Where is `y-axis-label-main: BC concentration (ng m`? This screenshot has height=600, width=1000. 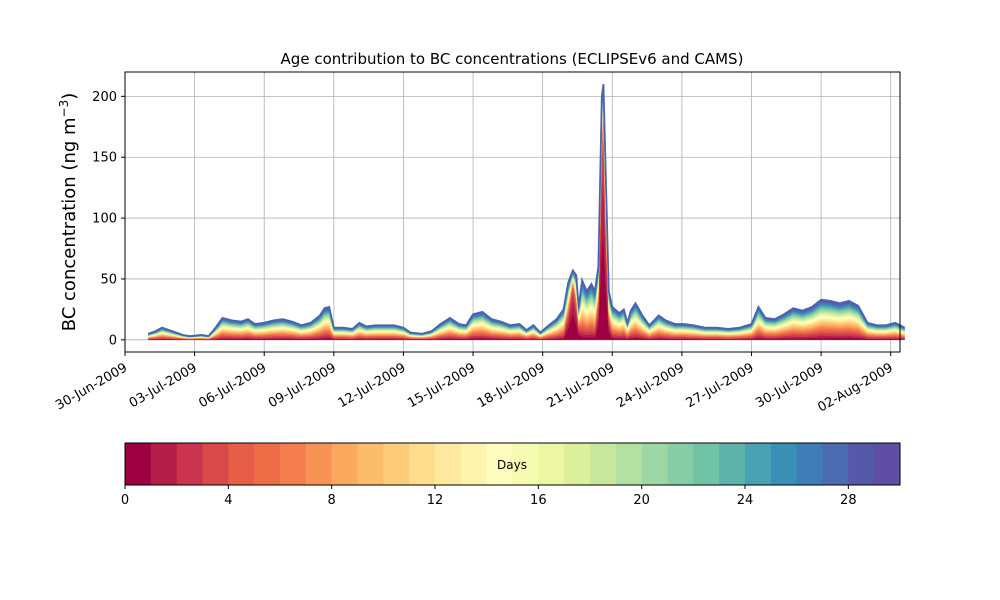 y-axis-label-main: BC concentration (ng m is located at coordinates (69, 224).